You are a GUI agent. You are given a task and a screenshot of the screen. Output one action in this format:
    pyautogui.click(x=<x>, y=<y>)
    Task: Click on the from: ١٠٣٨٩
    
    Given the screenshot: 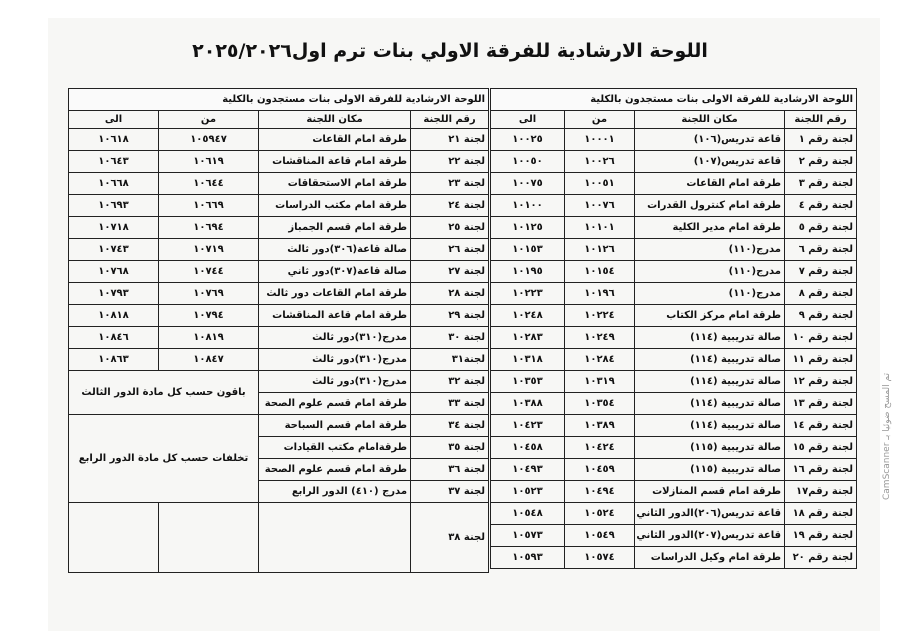 What is the action you would take?
    pyautogui.click(x=600, y=425)
    